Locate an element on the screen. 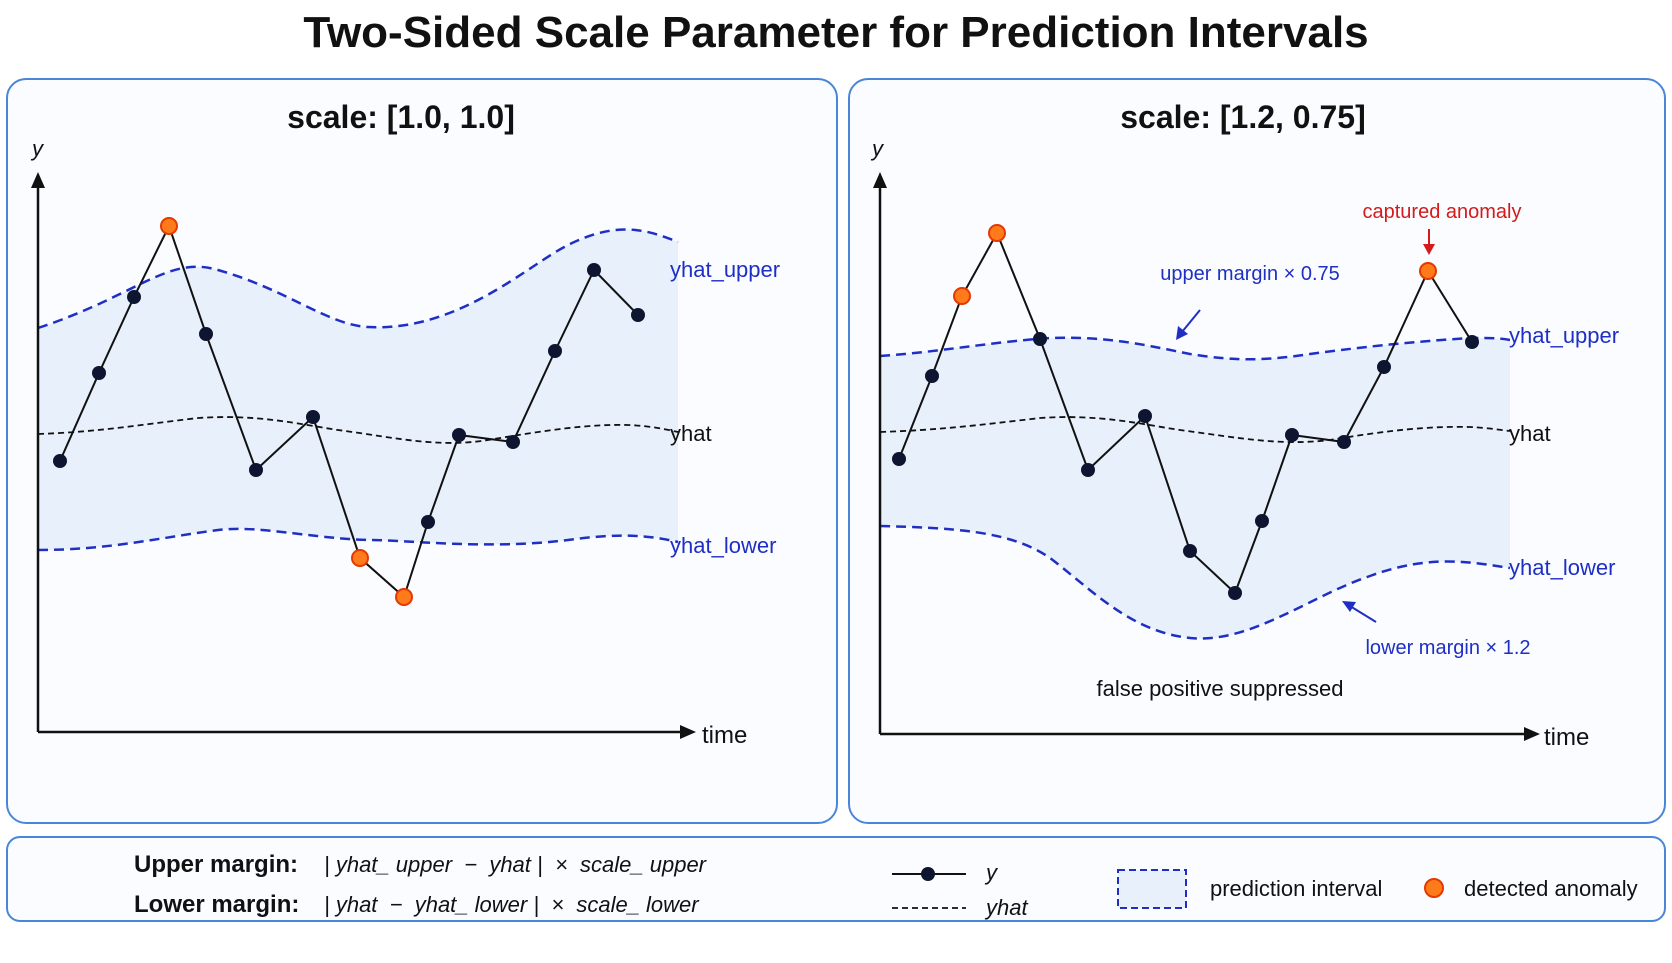 This screenshot has height=963, width=1672. left-yhat-line is located at coordinates (358, 430).